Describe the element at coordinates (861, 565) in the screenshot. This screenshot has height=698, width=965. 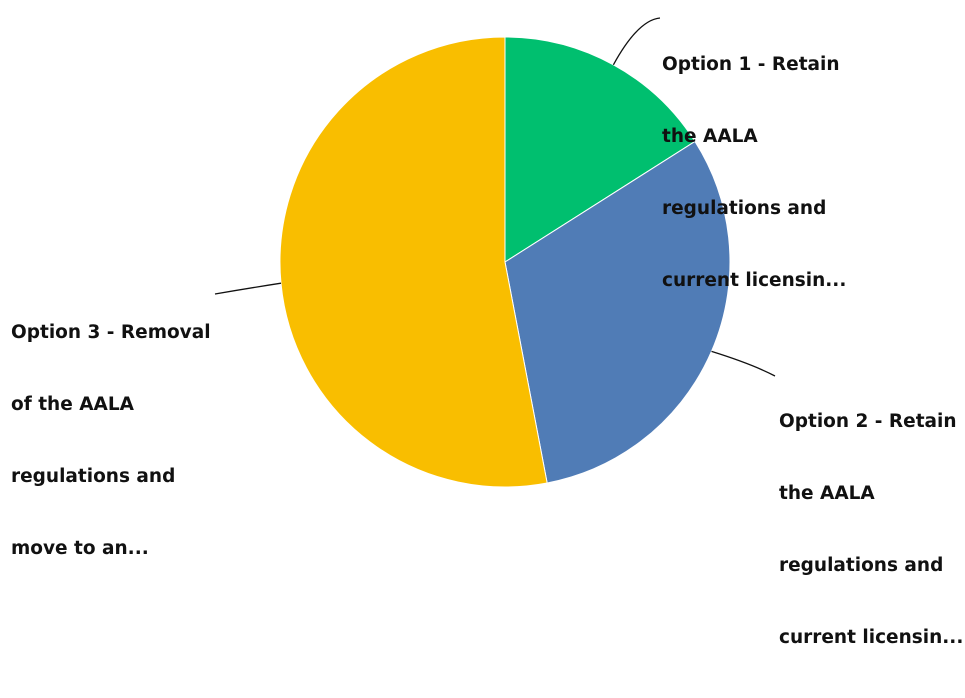
I see `slice-label-option-2-line-3: regulations and` at that location.